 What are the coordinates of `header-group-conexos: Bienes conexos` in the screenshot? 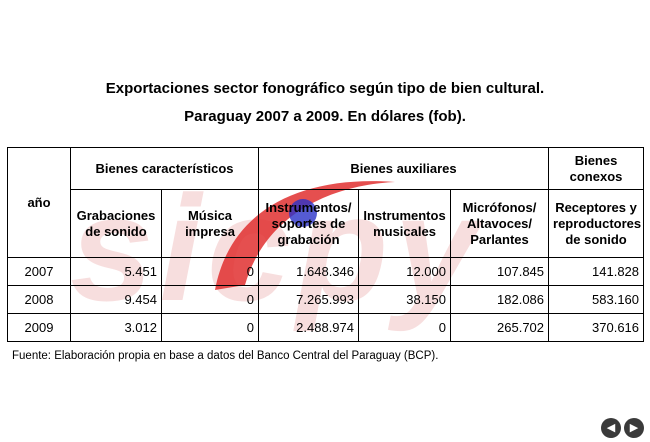 It's located at (596, 168).